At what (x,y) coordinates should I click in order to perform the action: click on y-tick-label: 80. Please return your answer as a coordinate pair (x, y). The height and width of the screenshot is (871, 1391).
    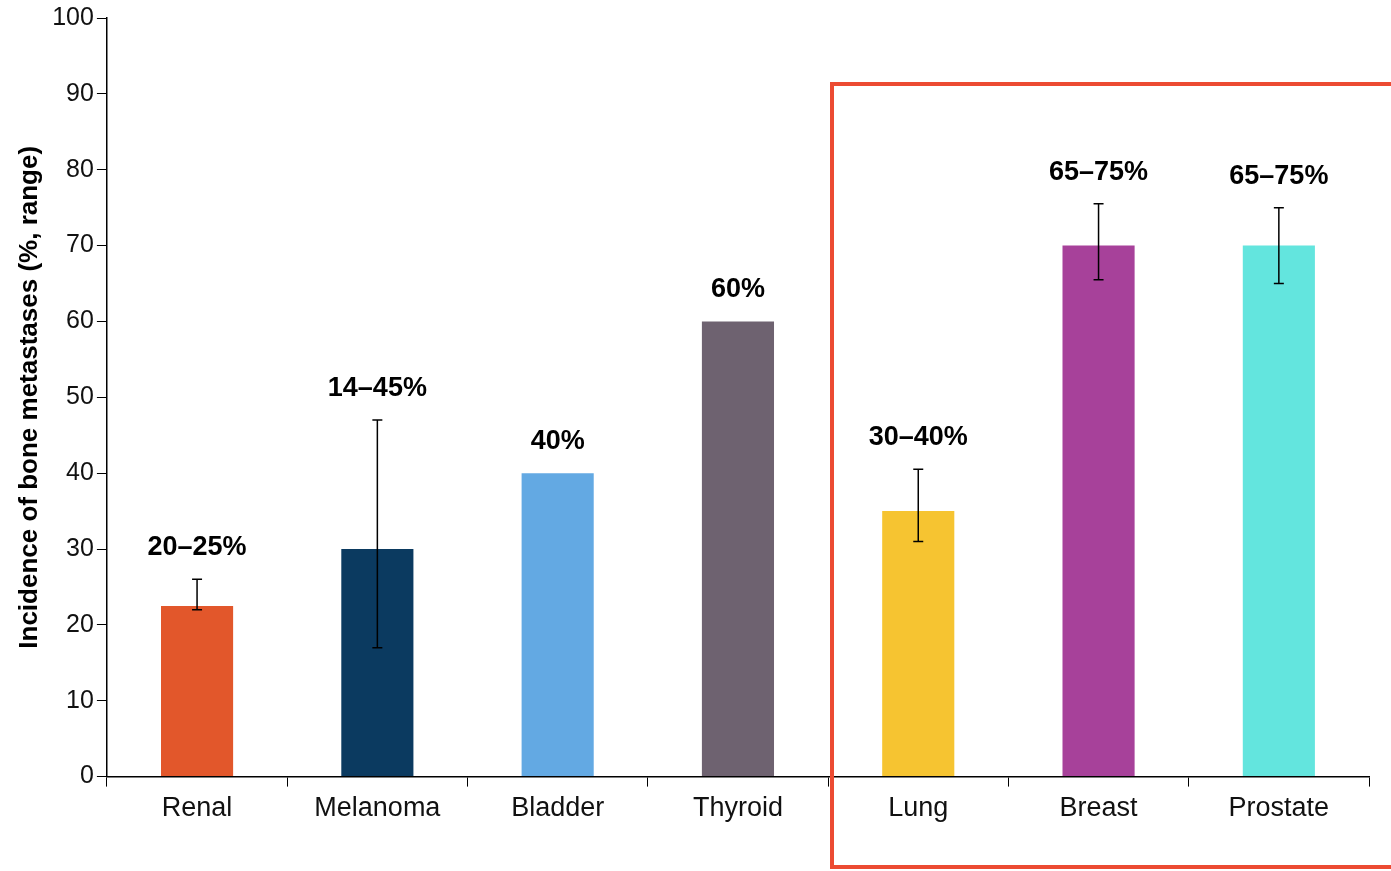
    Looking at the image, I should click on (80, 167).